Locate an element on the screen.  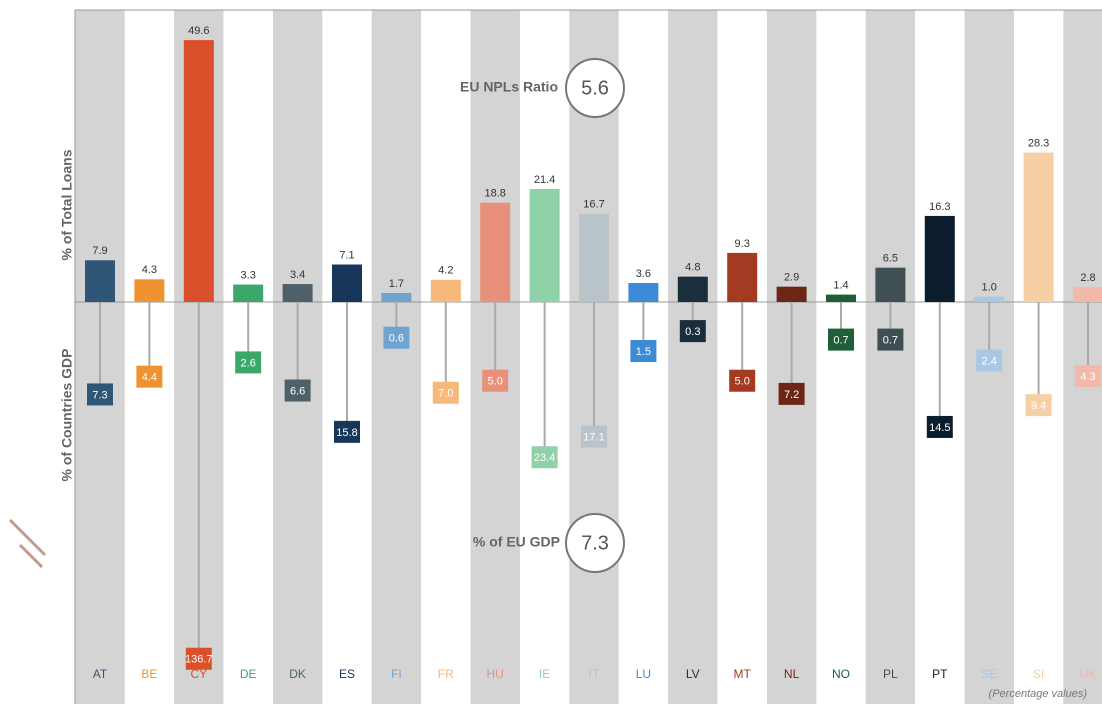
box-label: 5.0 is located at coordinates (742, 382).